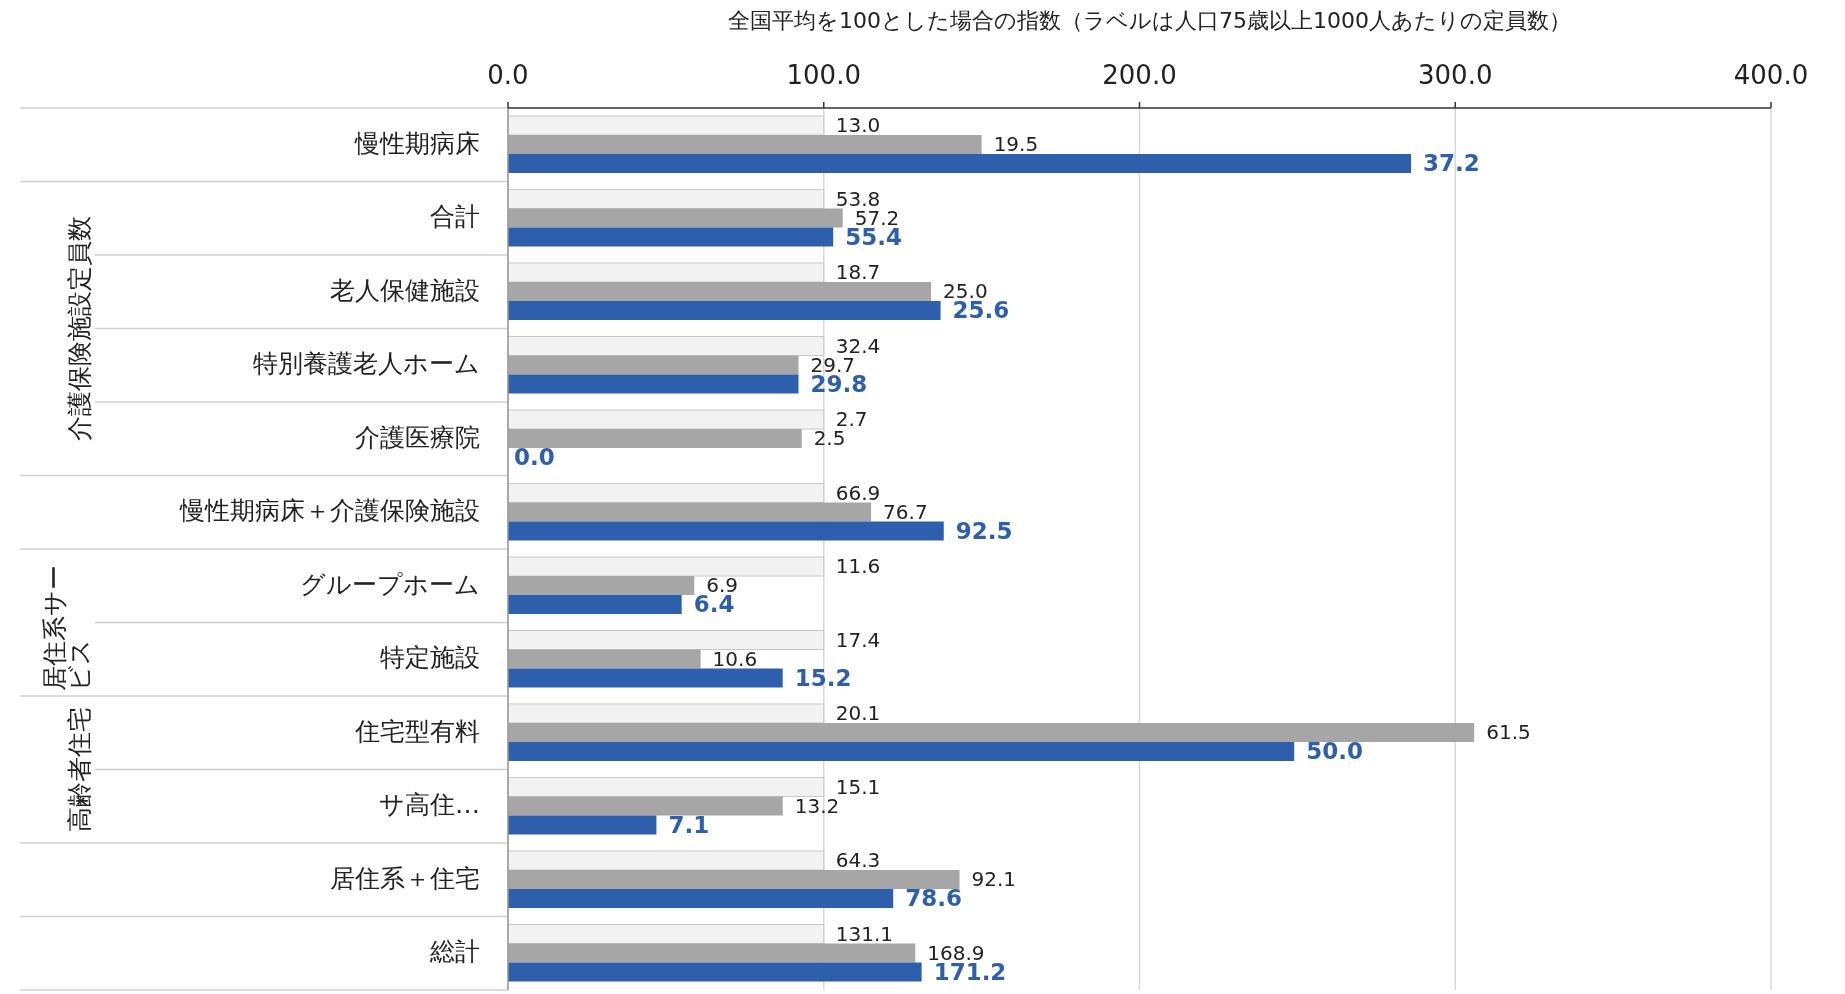 This screenshot has width=1845, height=994. What do you see at coordinates (1016, 144) in the screenshot?
I see `annotation: 19.5` at bounding box center [1016, 144].